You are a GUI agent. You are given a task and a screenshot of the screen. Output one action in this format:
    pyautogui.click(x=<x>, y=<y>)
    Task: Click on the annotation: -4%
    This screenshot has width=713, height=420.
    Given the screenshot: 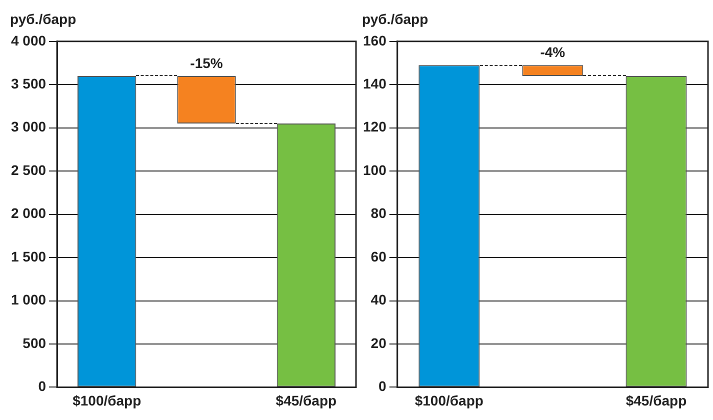 What is the action you would take?
    pyautogui.click(x=553, y=52)
    